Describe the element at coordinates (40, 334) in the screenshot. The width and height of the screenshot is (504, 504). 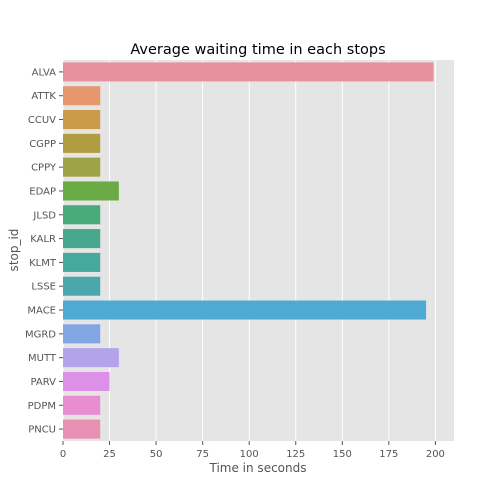
I see `y-tick-label: MGRD` at that location.